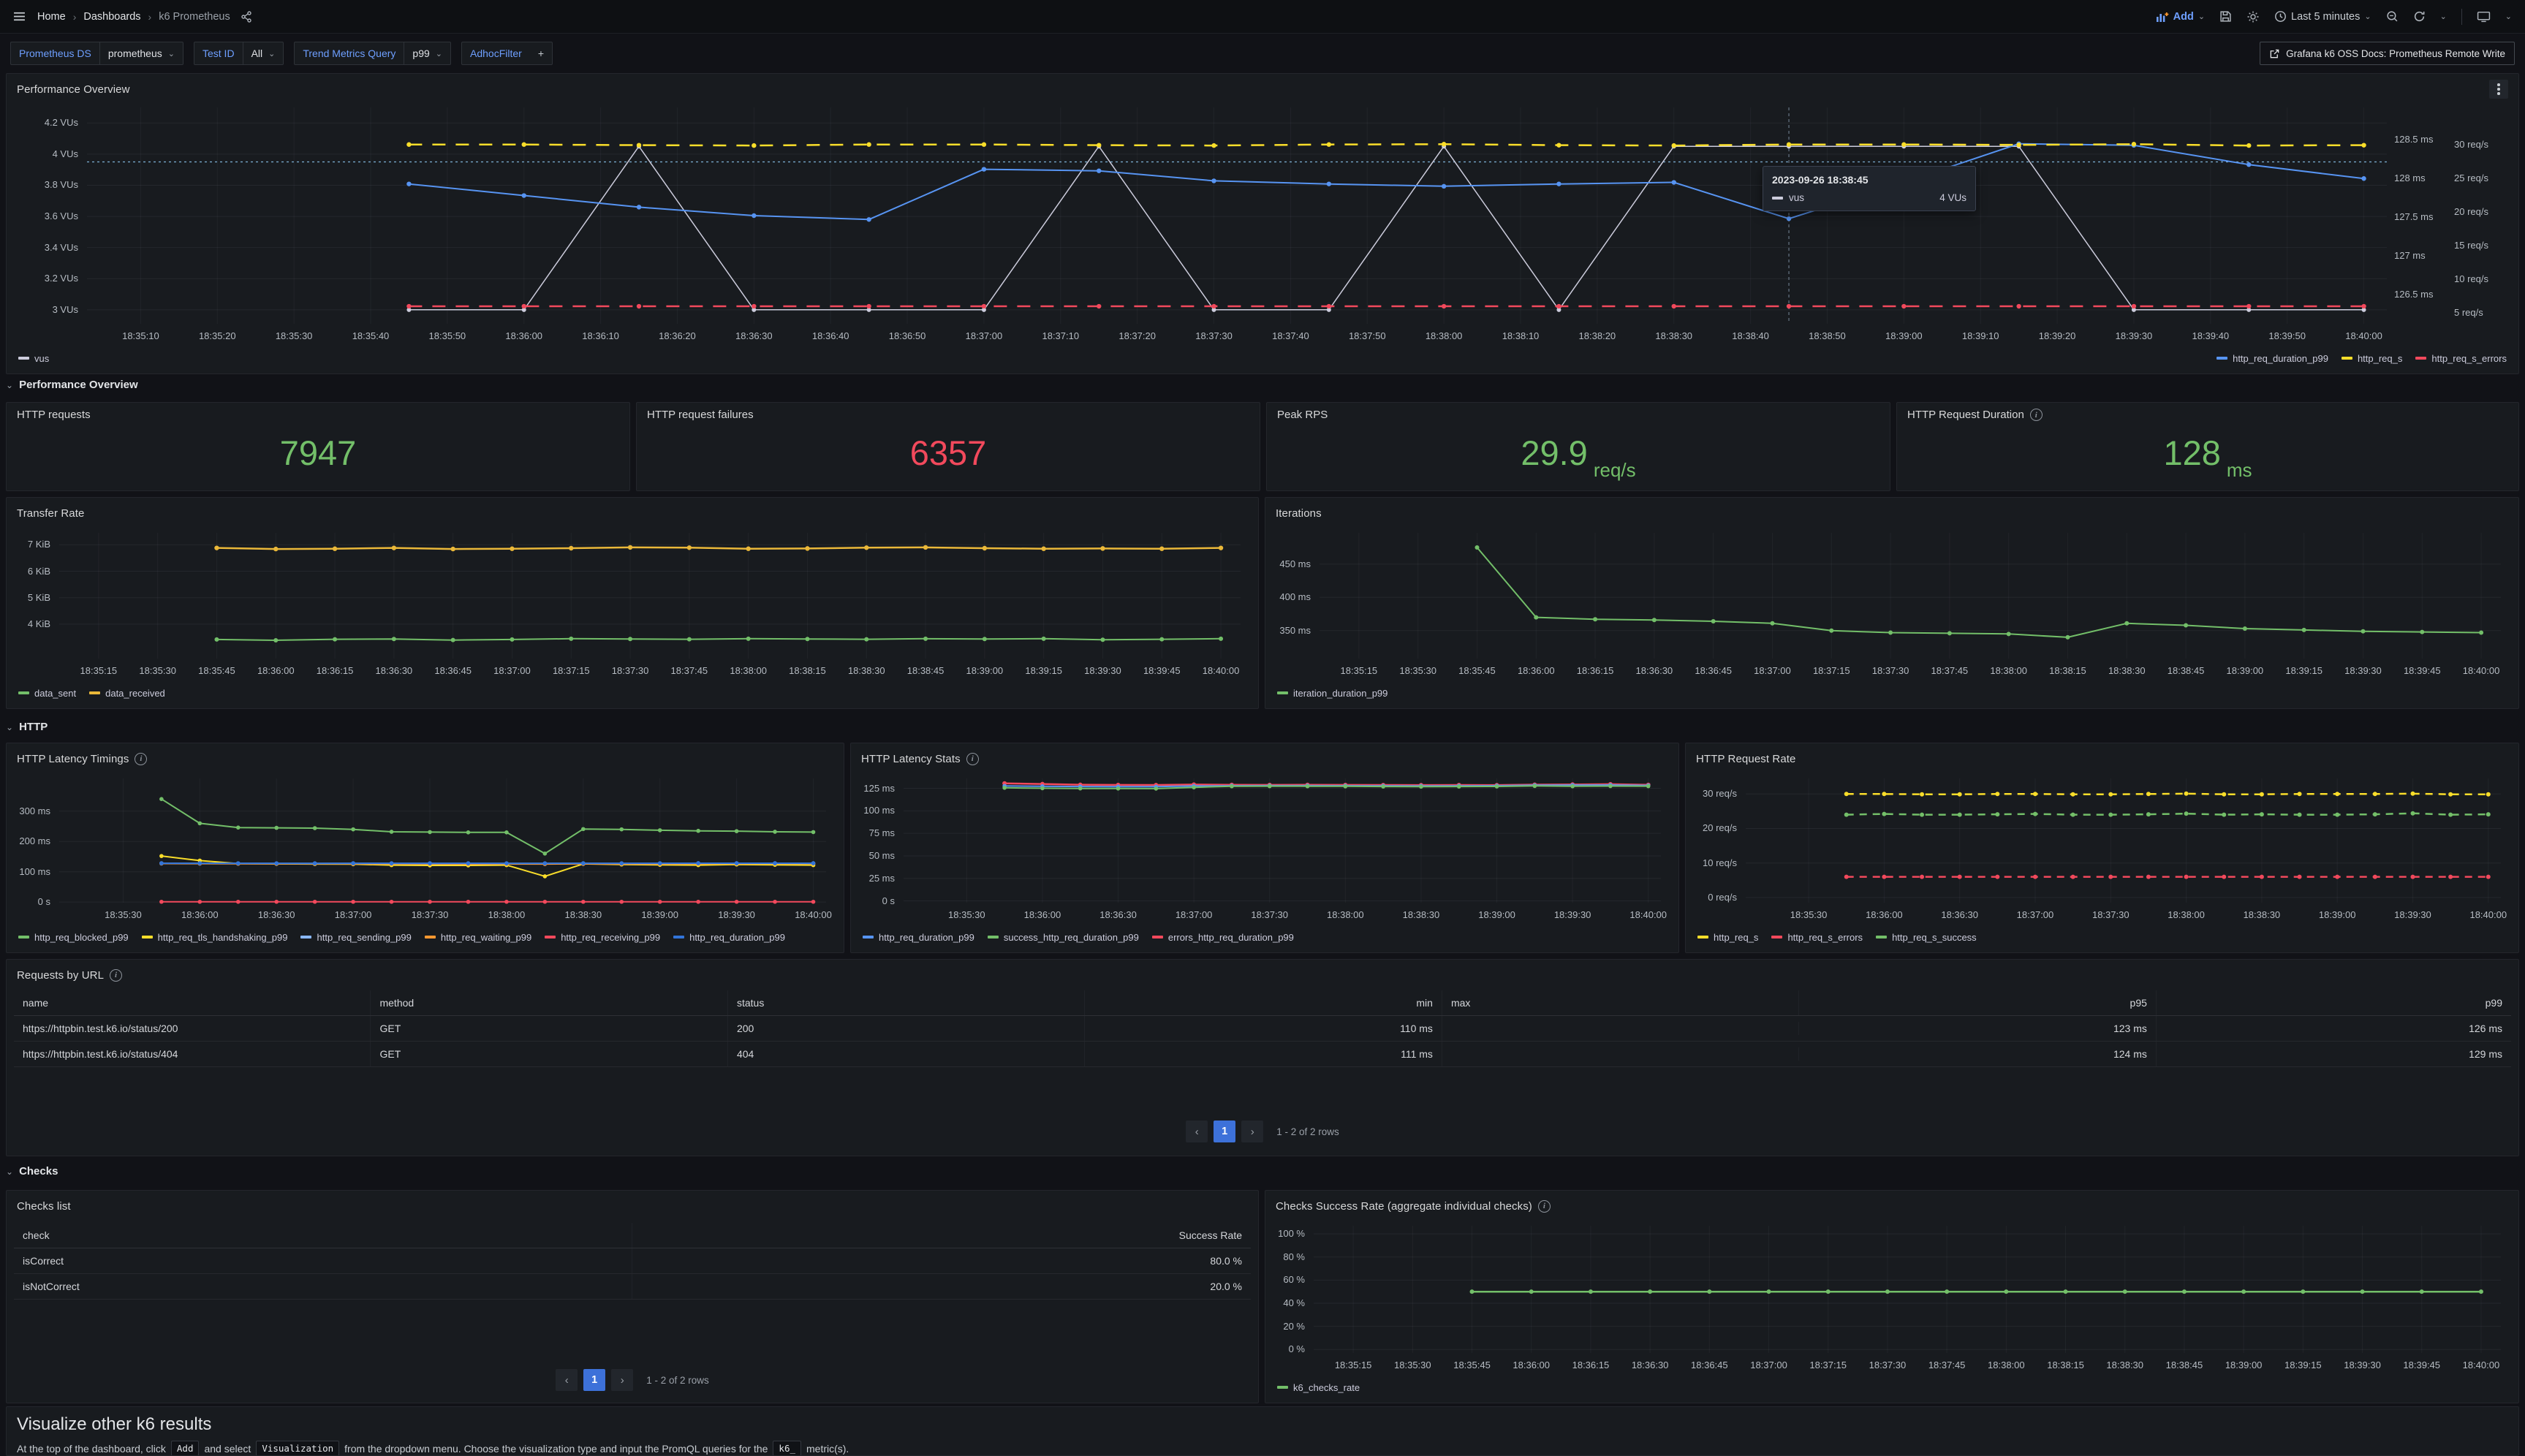 Image resolution: width=2525 pixels, height=1456 pixels. I want to click on legend-item: http_req_blocked_p99, so click(73, 937).